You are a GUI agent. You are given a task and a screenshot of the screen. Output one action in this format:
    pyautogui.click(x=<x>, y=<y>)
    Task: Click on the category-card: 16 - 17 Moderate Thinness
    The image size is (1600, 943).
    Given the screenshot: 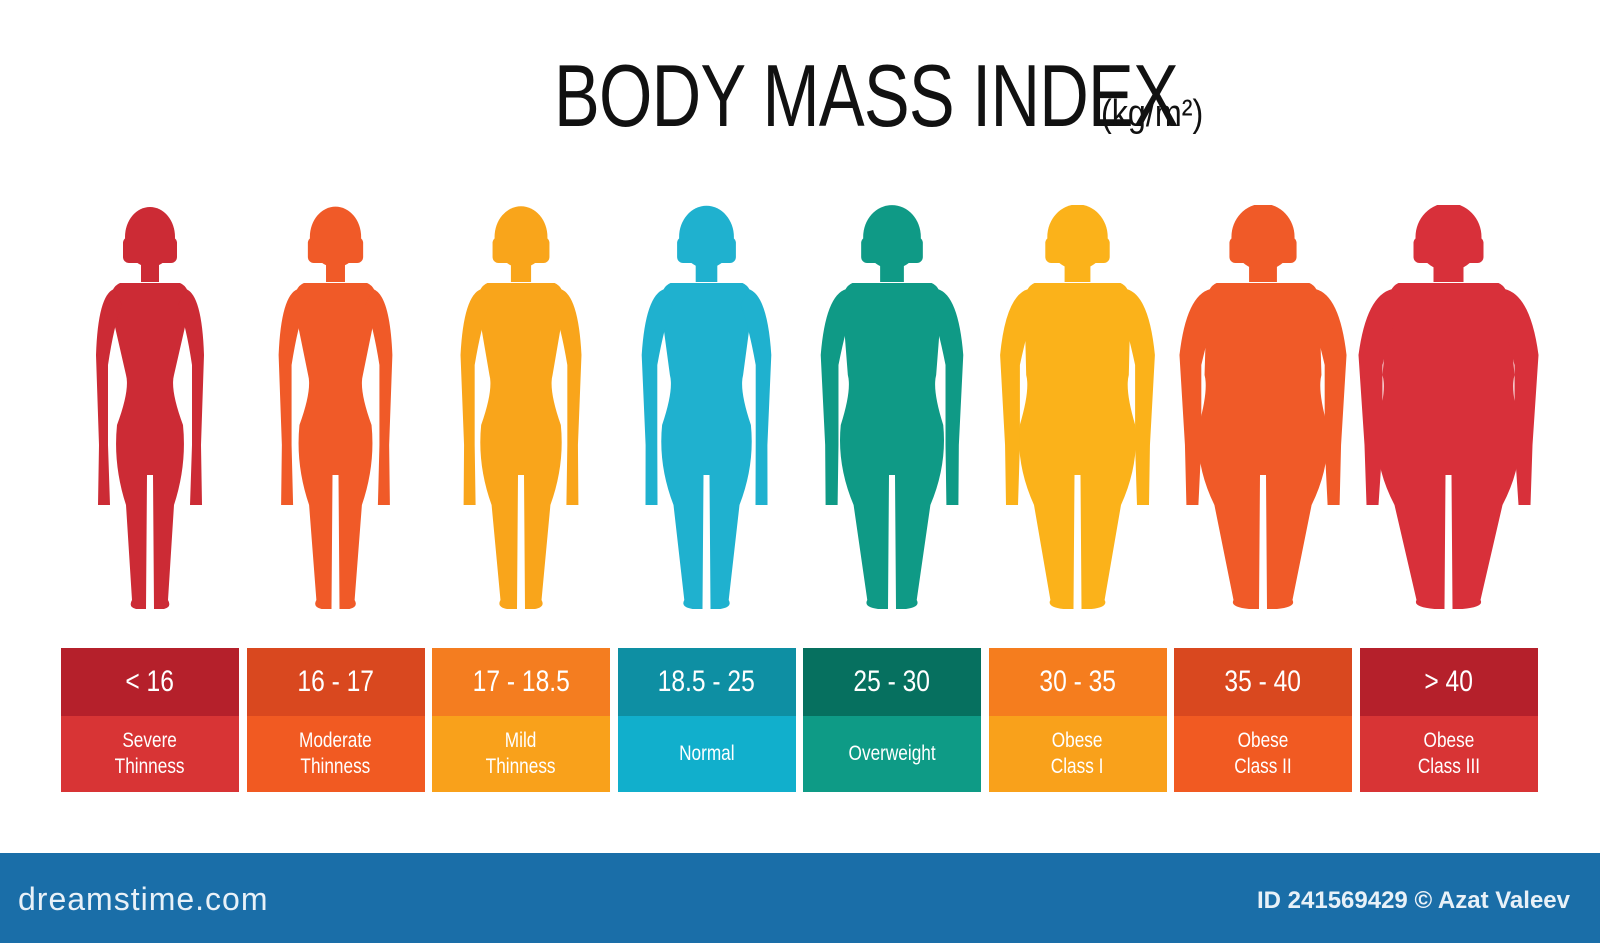 What is the action you would take?
    pyautogui.click(x=335, y=720)
    